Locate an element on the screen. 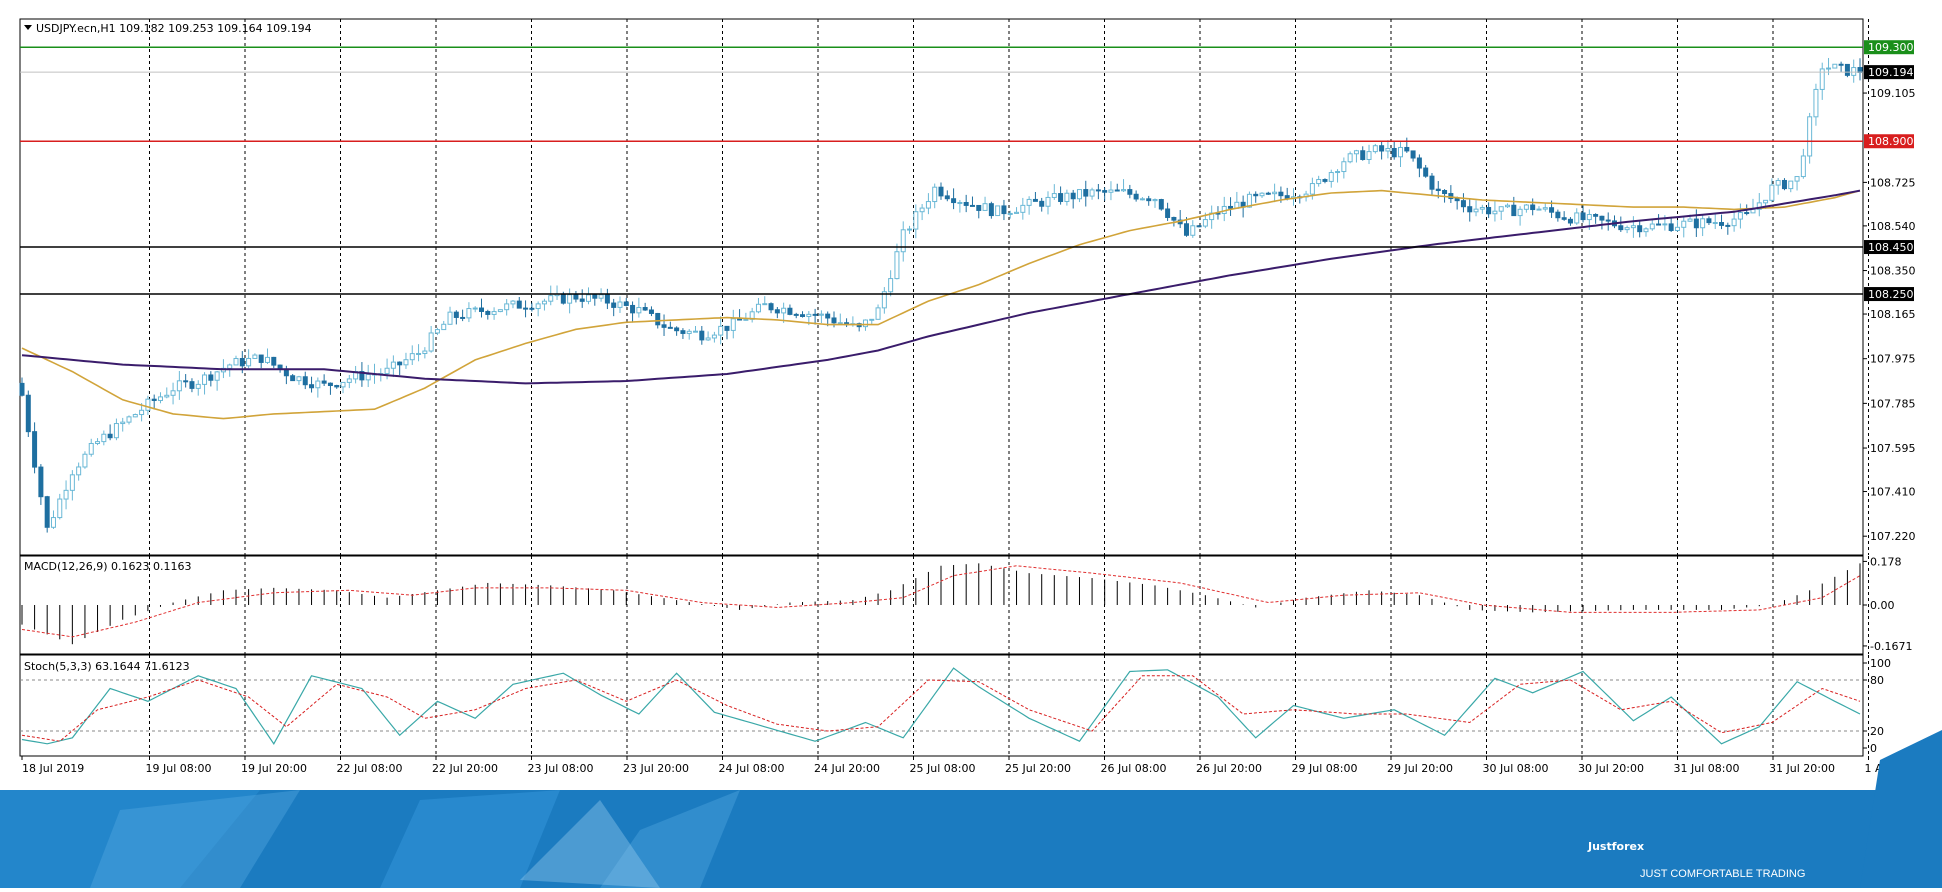 This screenshot has width=1942, height=892. macd-series is located at coordinates (941, 604).